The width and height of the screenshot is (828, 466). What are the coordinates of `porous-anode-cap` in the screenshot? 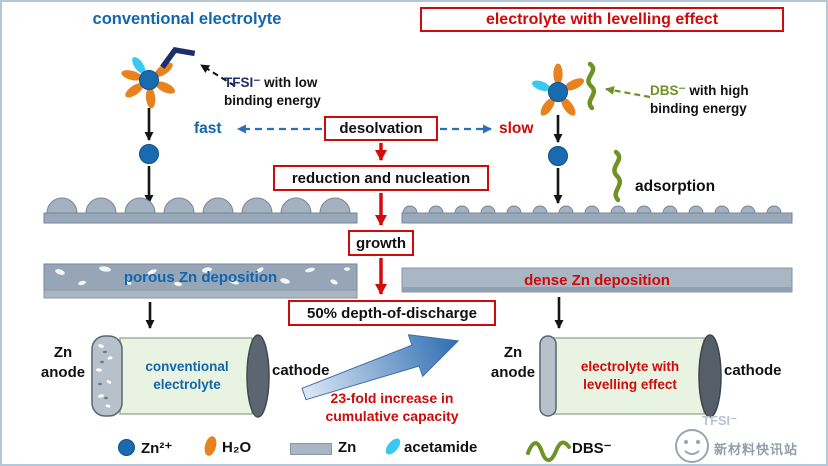 It's located at (107, 376).